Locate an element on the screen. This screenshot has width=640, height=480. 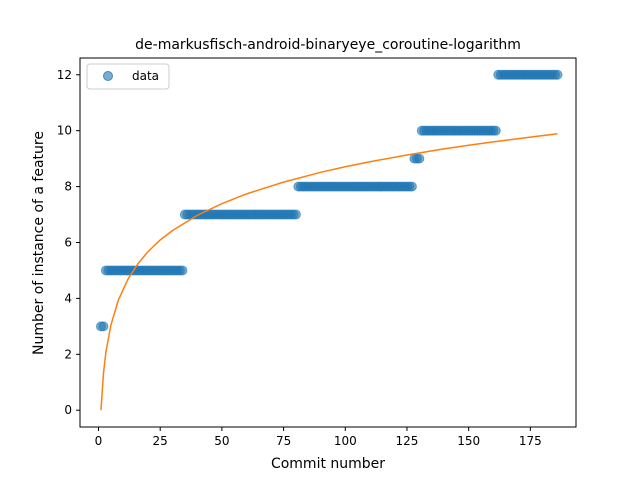
x-tick-label: 0 is located at coordinates (99, 441).